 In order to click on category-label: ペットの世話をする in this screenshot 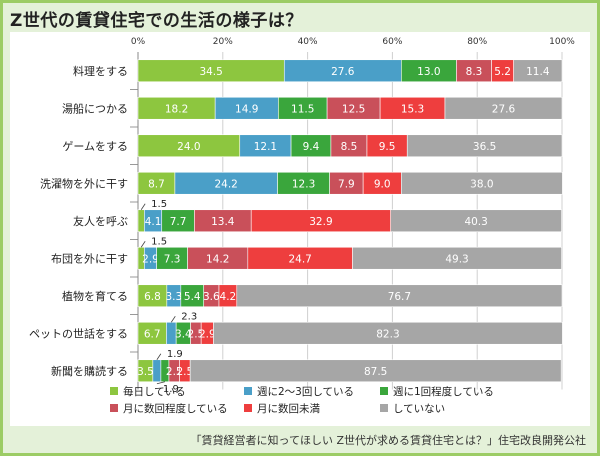, I will do `click(78, 333)`.